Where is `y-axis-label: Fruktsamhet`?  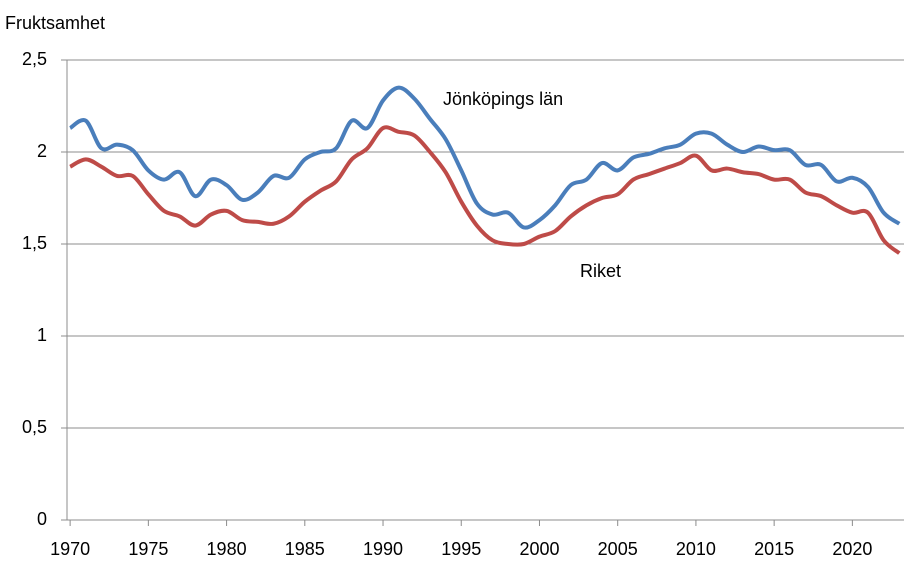
y-axis-label: Fruktsamhet is located at coordinates (55, 23).